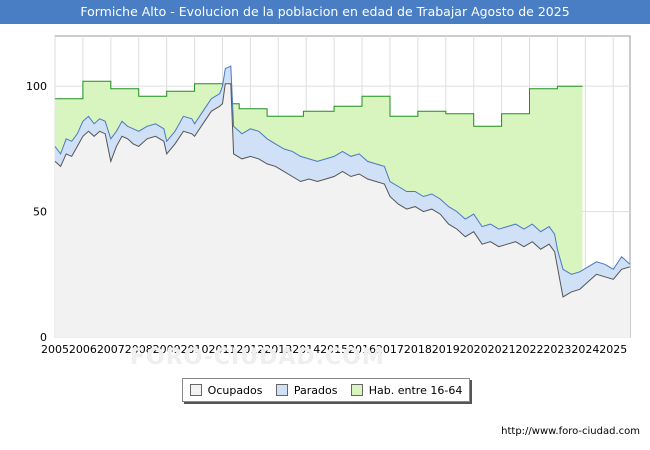 The image size is (650, 450). What do you see at coordinates (362, 349) in the screenshot?
I see `x-tick-label: 2016` at bounding box center [362, 349].